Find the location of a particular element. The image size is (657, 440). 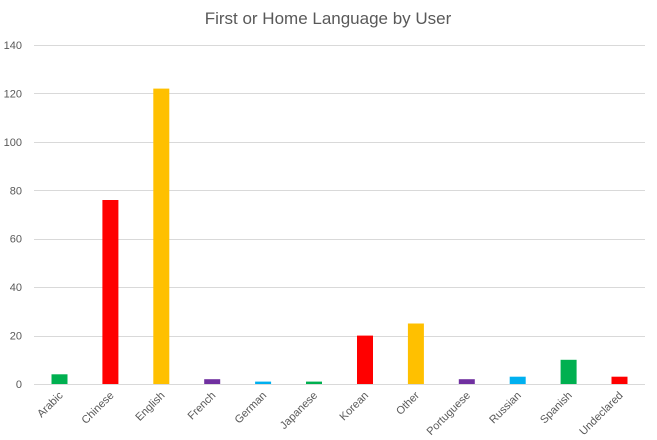

y-tick-label: 20 is located at coordinates (16, 337).